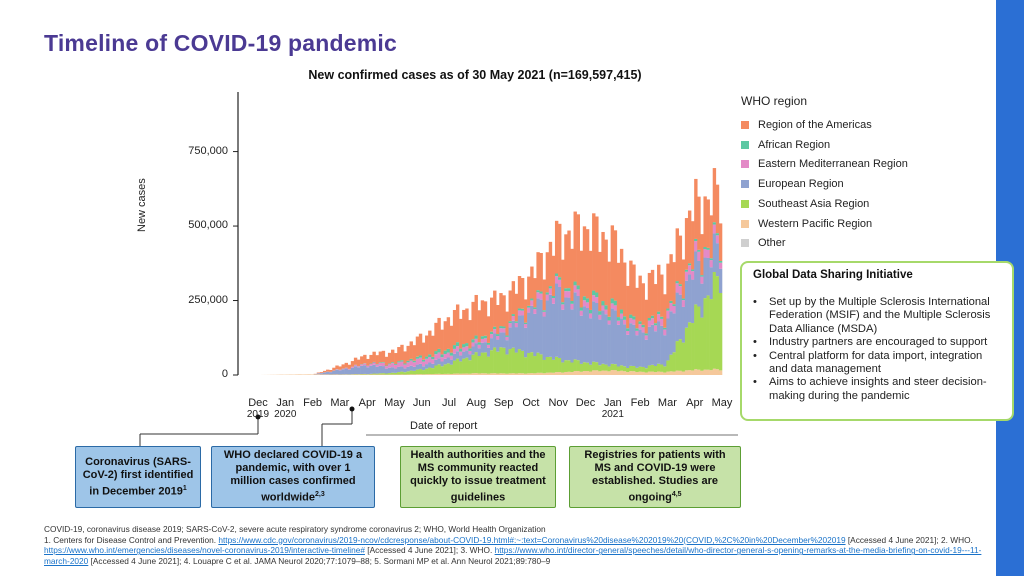  I want to click on legend-item: Eastern Mediterranean Region, so click(824, 164).